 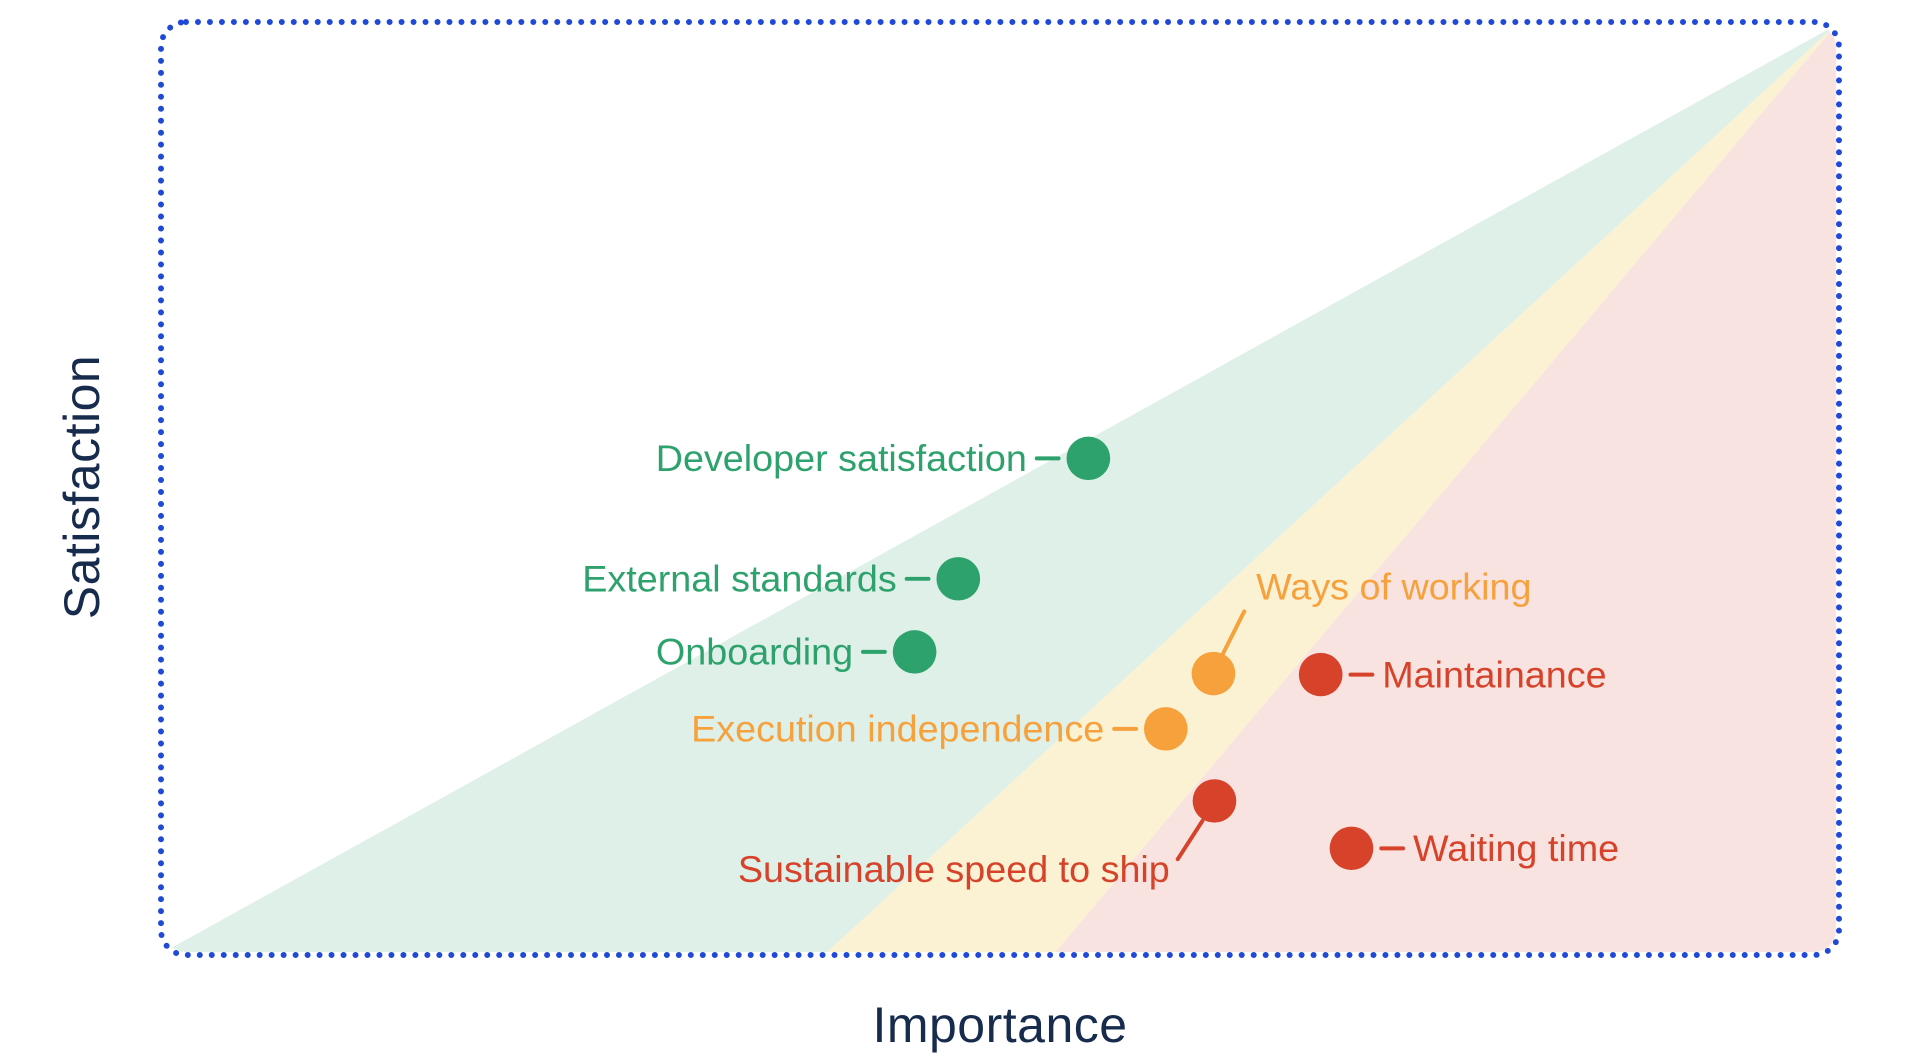 I want to click on point-label: Execution independence, so click(x=897, y=729).